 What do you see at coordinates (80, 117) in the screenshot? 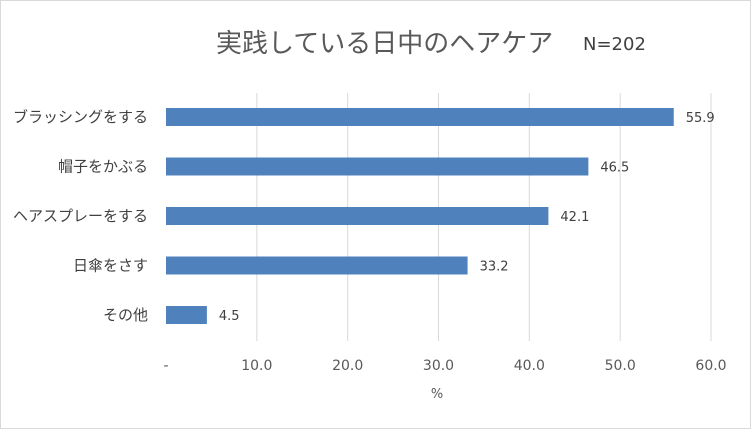
I see `category-label: ブラッシングをする` at bounding box center [80, 117].